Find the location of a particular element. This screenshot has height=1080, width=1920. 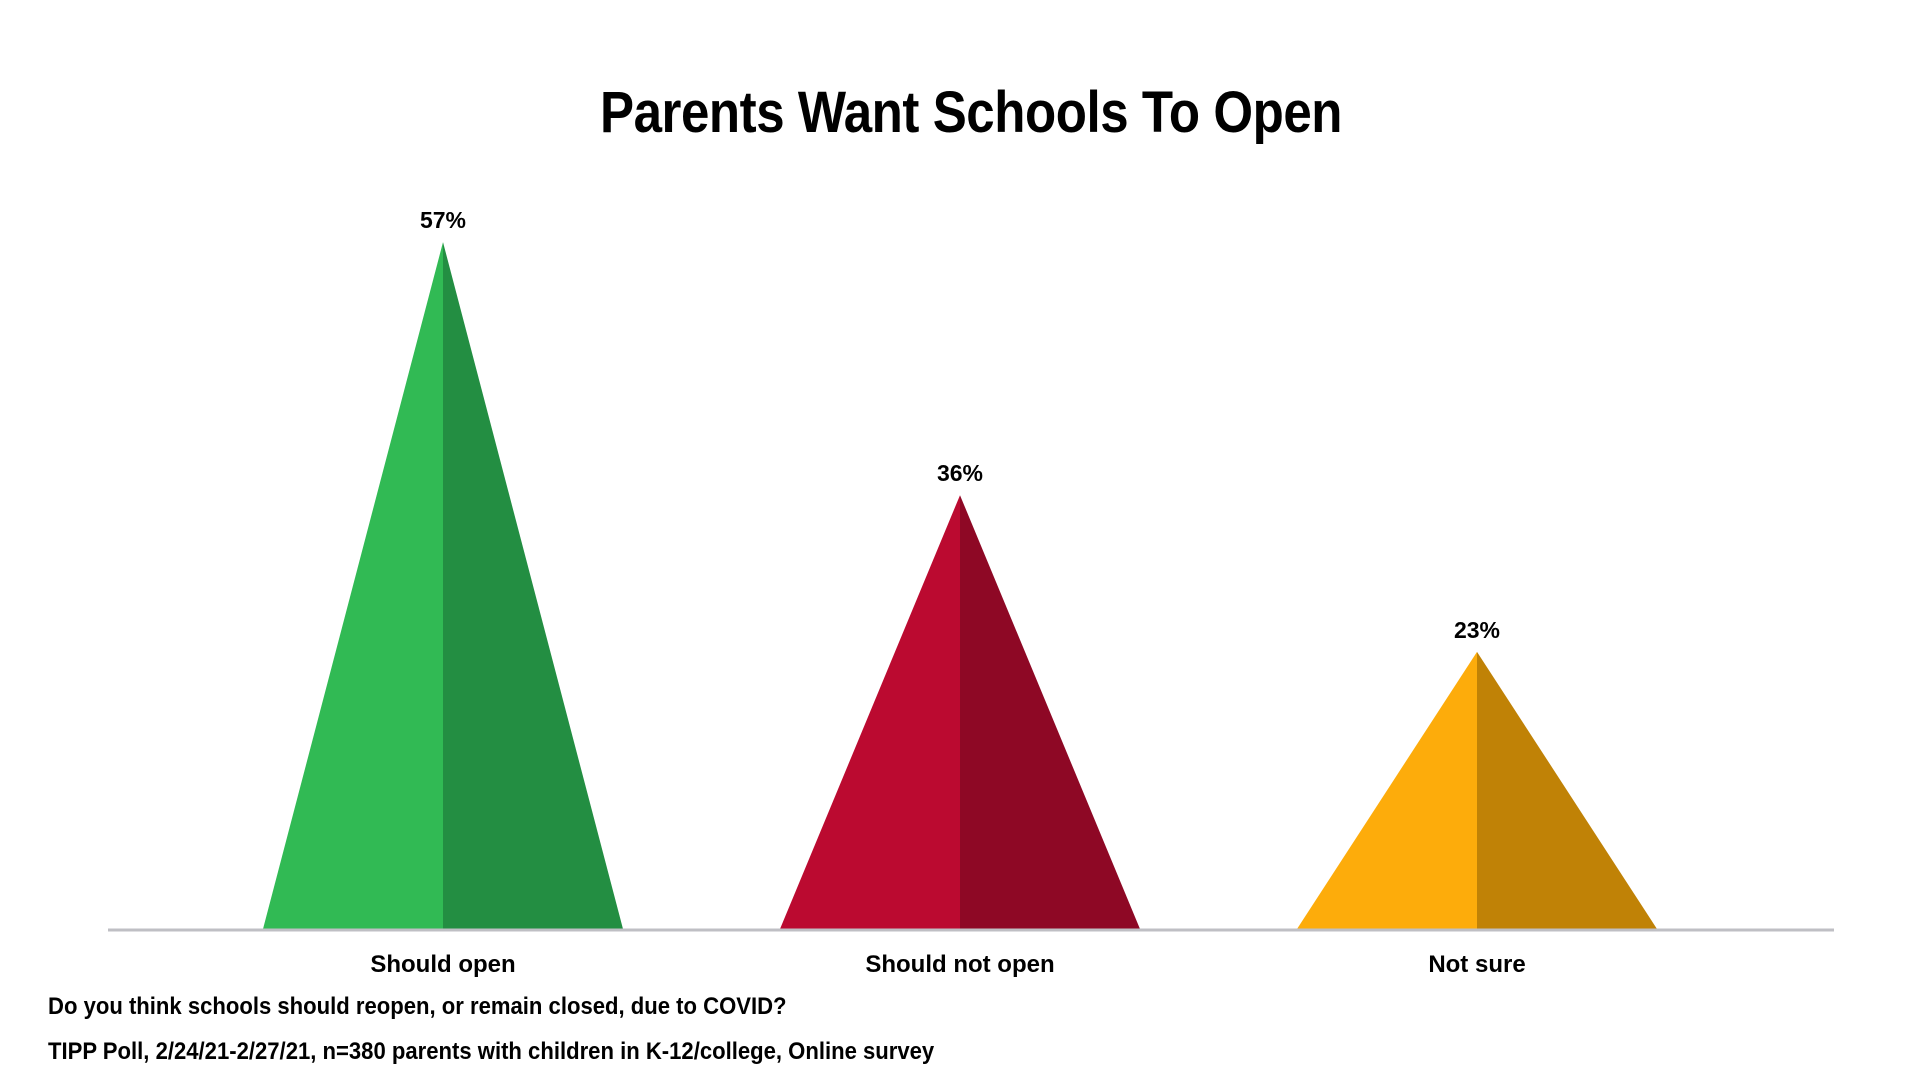

value-label: 57% is located at coordinates (443, 220).